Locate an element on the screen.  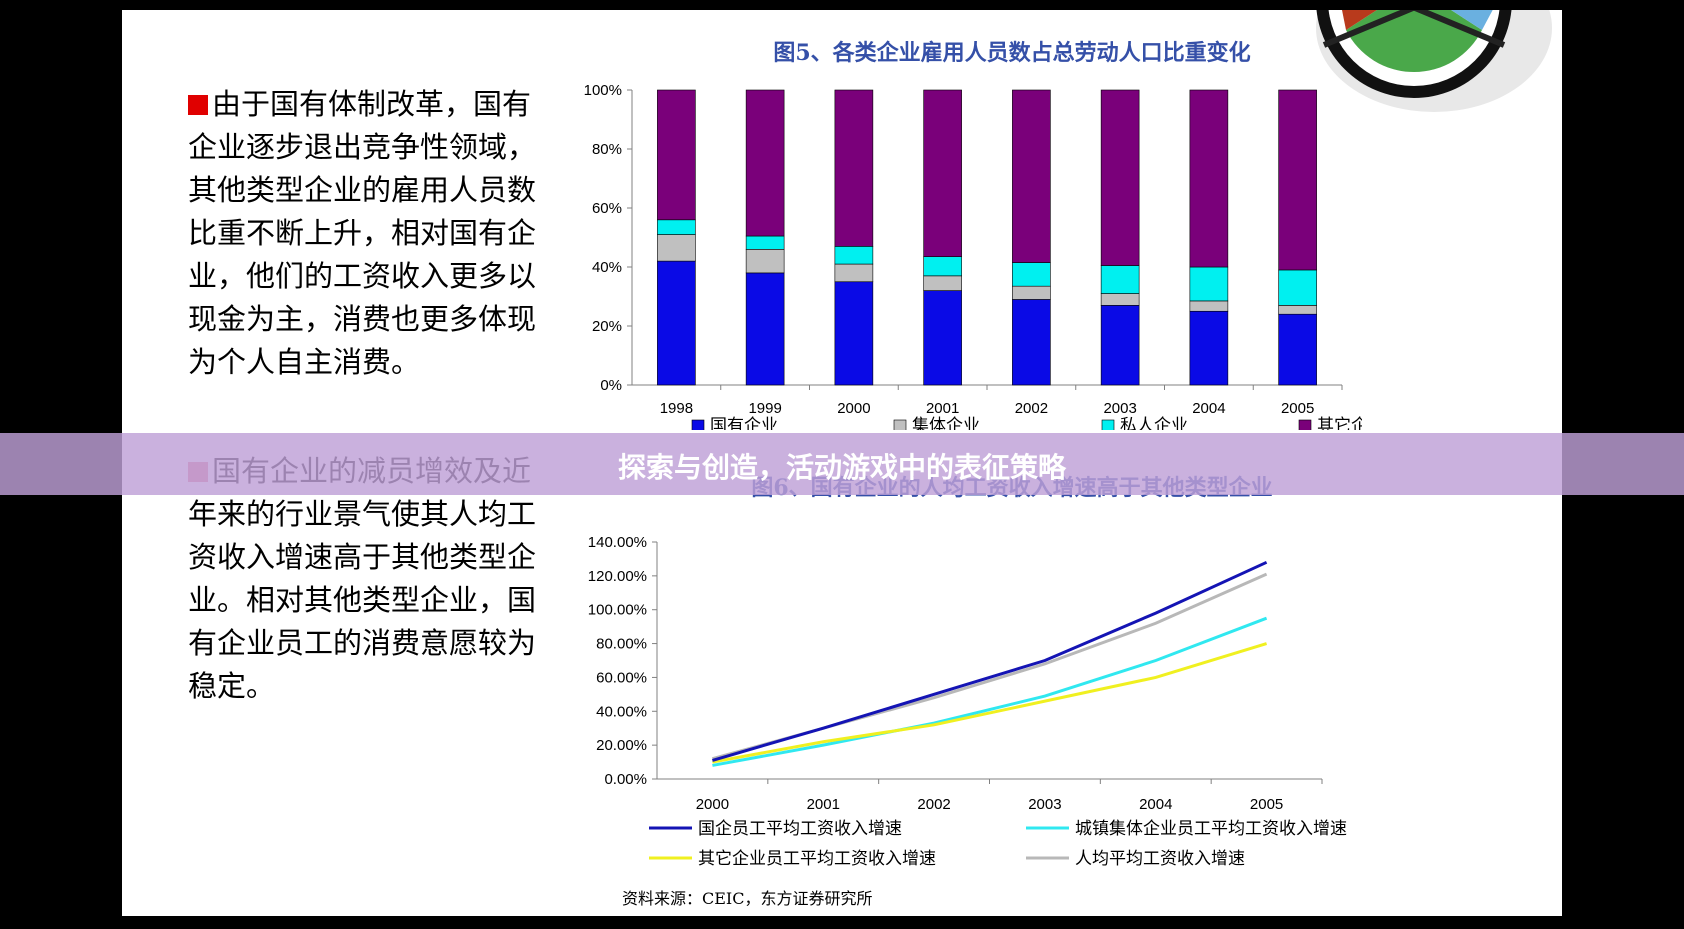
c5-legend-label: 集体企业 is located at coordinates (946, 423).